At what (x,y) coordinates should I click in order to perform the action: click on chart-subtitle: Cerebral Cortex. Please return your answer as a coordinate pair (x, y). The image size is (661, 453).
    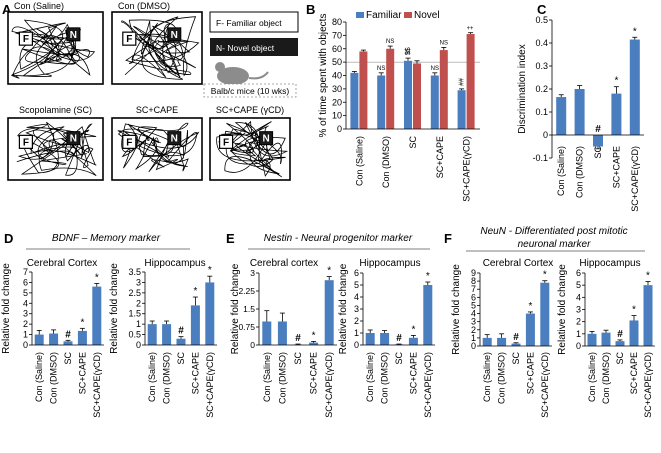
    Looking at the image, I should click on (518, 263).